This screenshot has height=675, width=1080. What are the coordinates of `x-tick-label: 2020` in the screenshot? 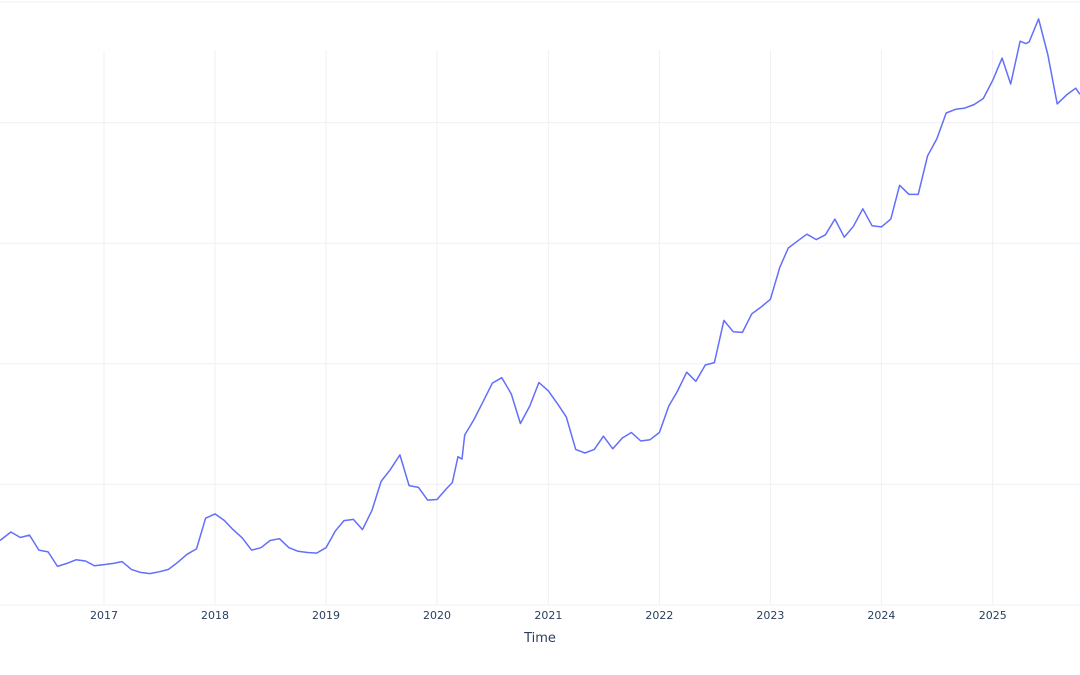 It's located at (437, 615).